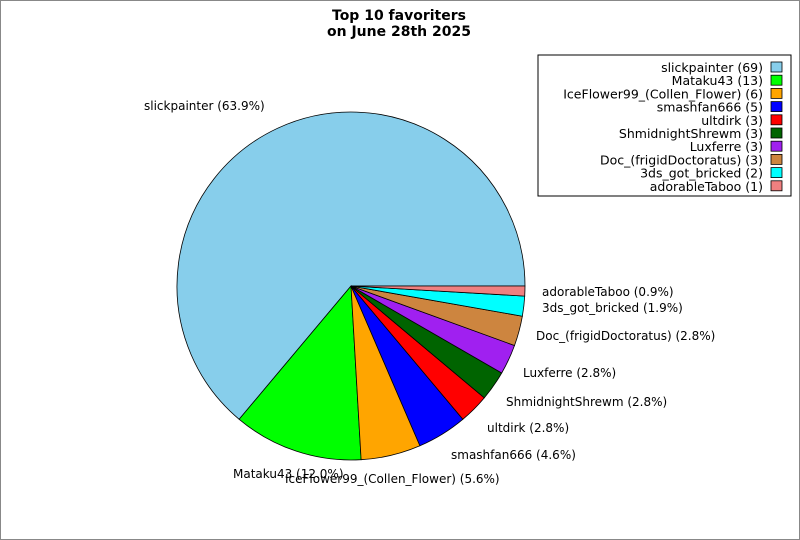  I want to click on legend-box, so click(664, 125).